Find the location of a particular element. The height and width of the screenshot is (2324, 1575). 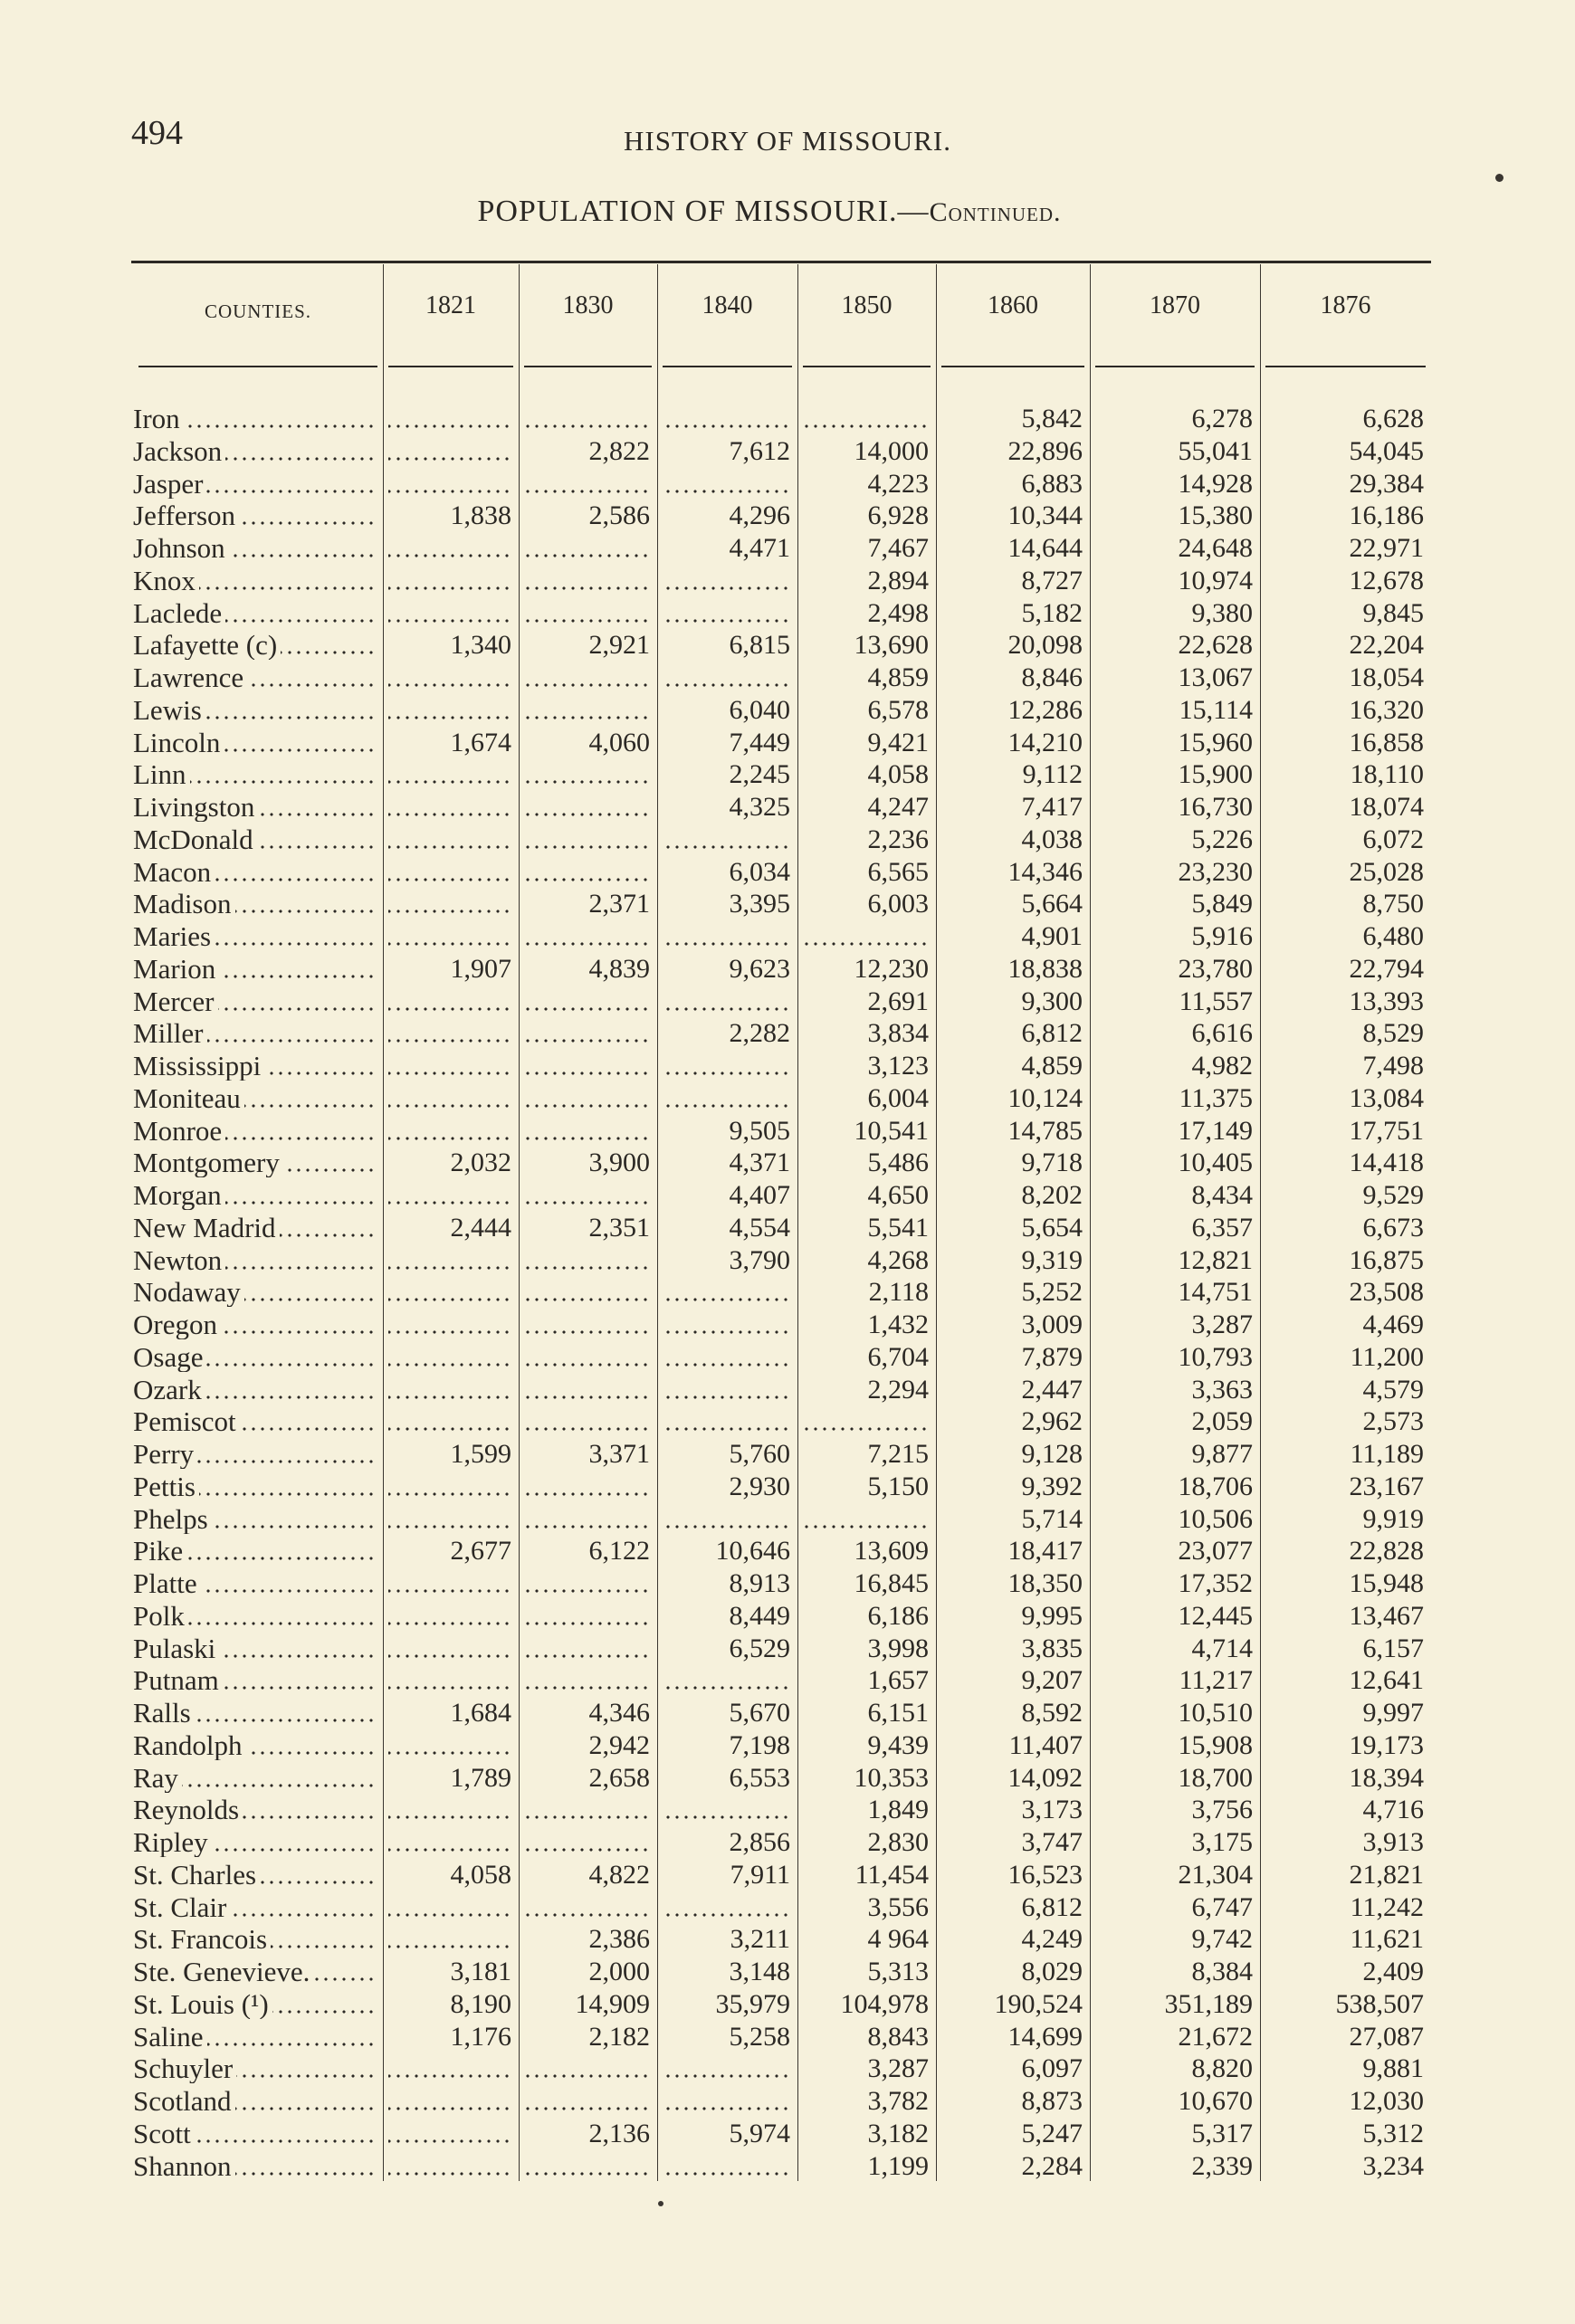

county-name: Saline is located at coordinates (255, 2036).